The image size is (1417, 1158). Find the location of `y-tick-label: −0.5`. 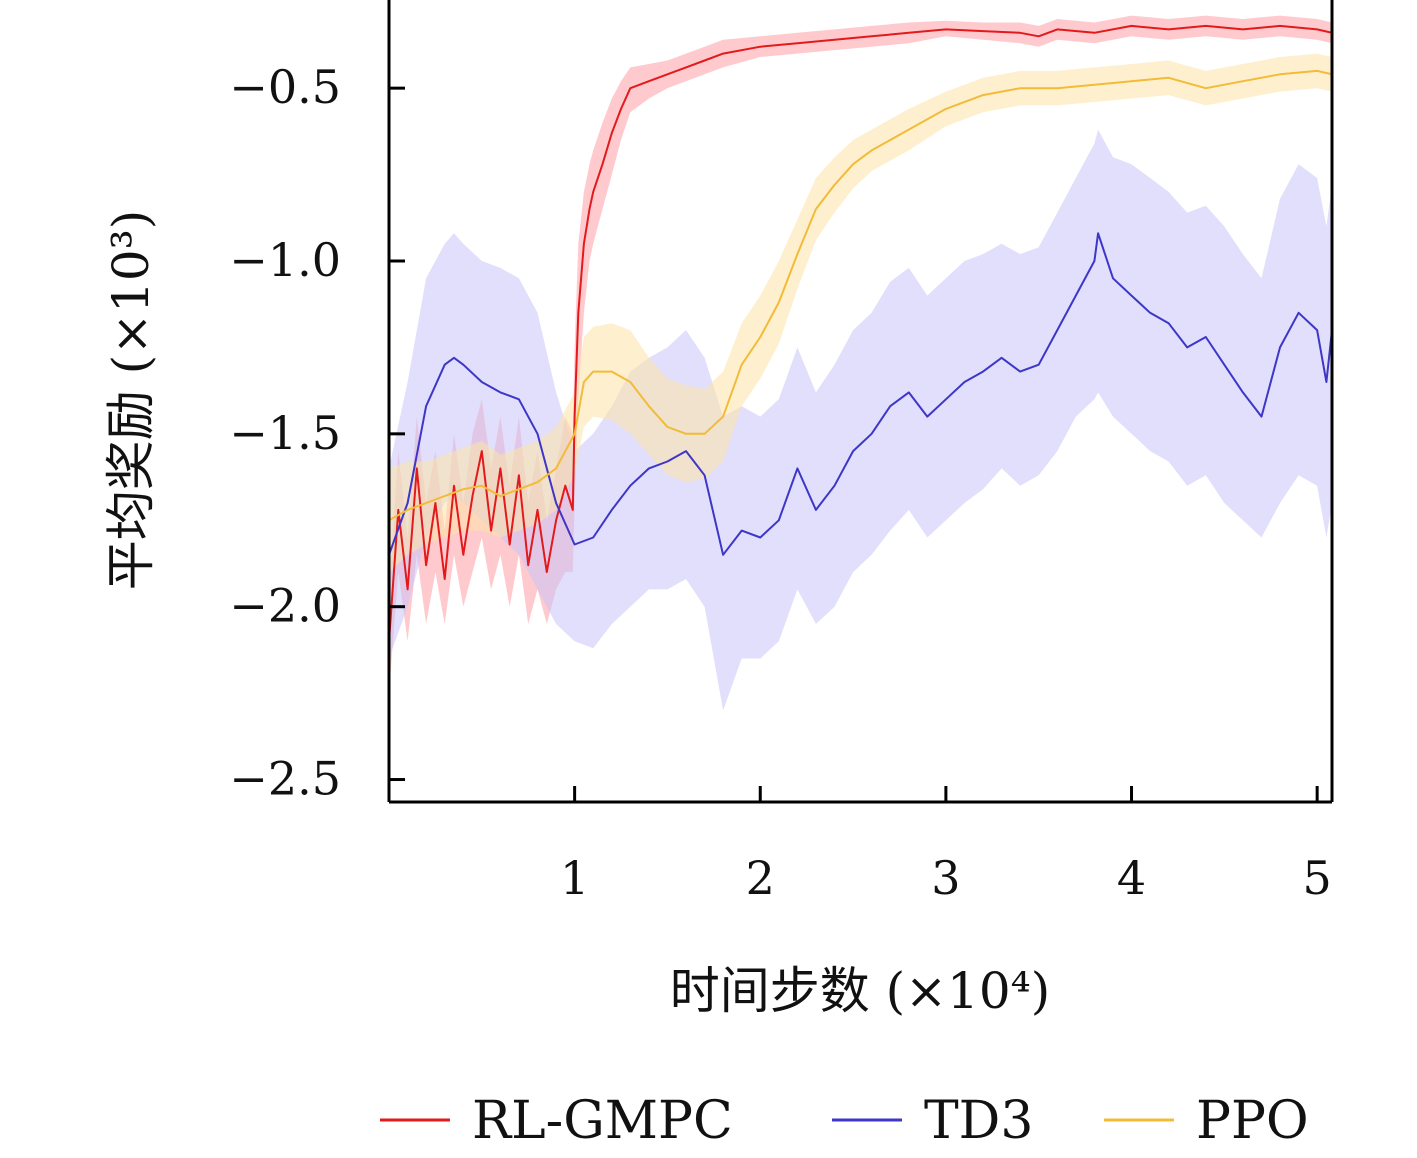

y-tick-label: −0.5 is located at coordinates (285, 87).